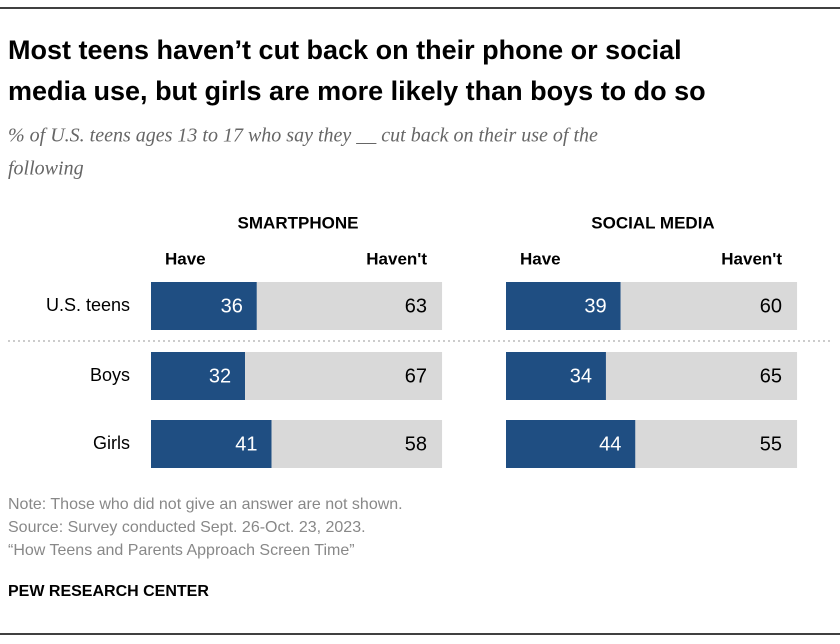  I want to click on value-label: 65, so click(771, 376).